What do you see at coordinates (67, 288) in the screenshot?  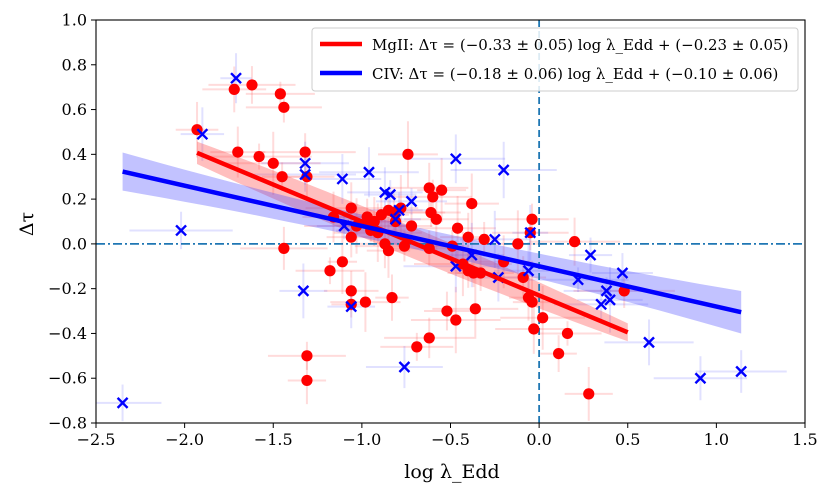 I see `y-tick-label: −0.2` at bounding box center [67, 288].